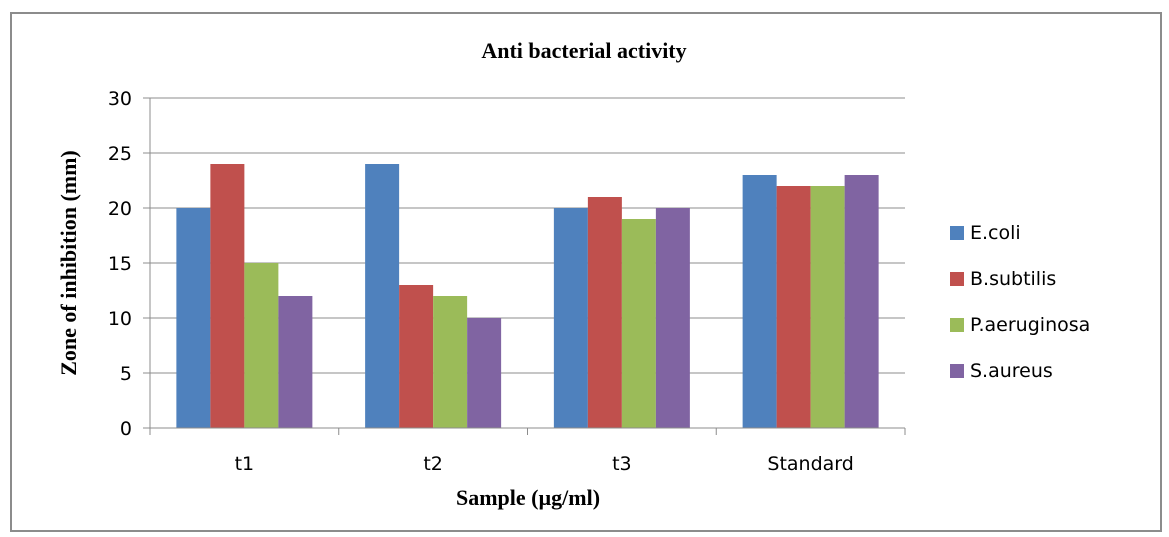 The image size is (1169, 537). I want to click on legend-label: P.aeruginosa, so click(1030, 325).